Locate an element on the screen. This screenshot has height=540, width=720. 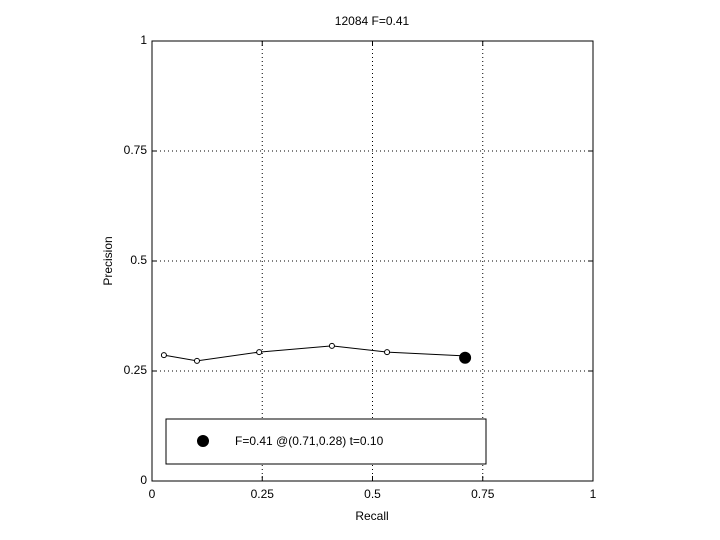
y-tick-label: 0.25 is located at coordinates (136, 370).